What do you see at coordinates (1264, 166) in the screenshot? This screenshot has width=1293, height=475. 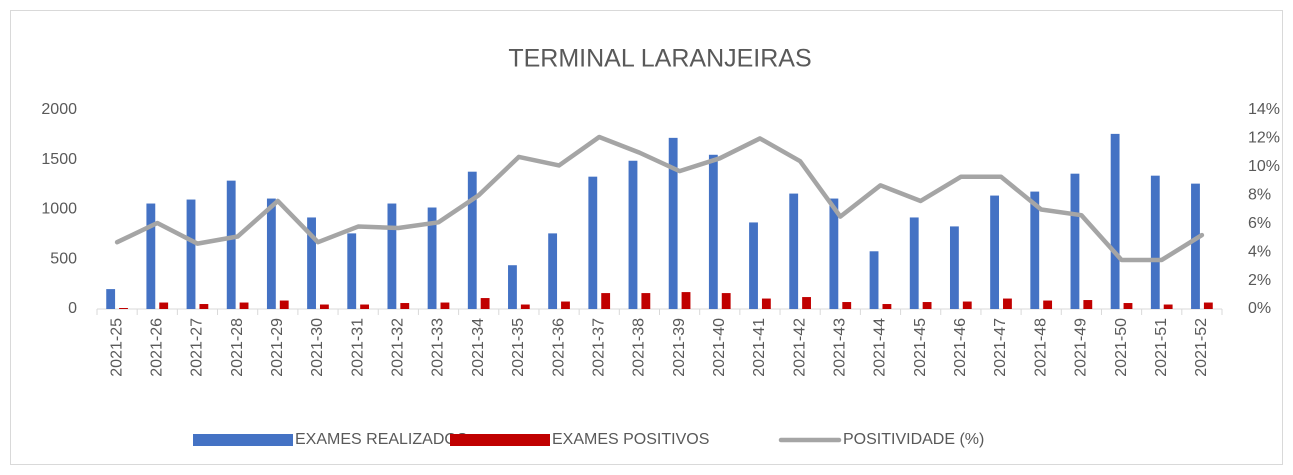 I see `y2-tick-label: 10%` at bounding box center [1264, 166].